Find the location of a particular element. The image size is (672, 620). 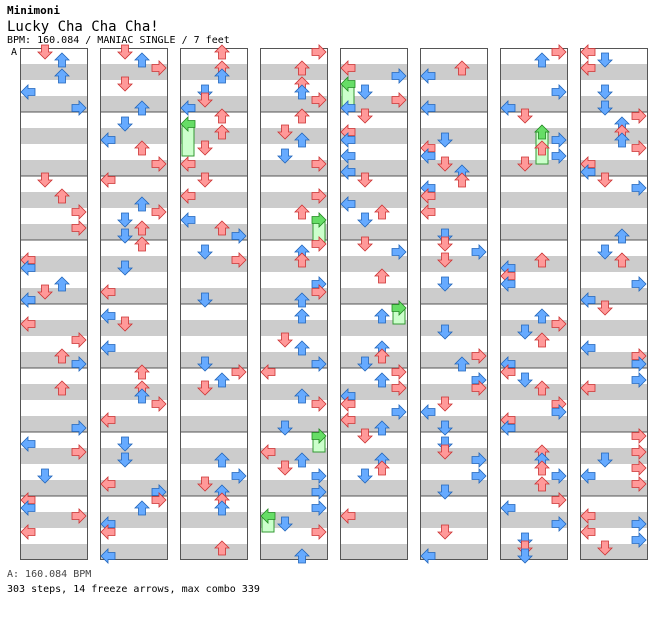

bpm-summary: A: 160.084 BPM is located at coordinates (49, 574).